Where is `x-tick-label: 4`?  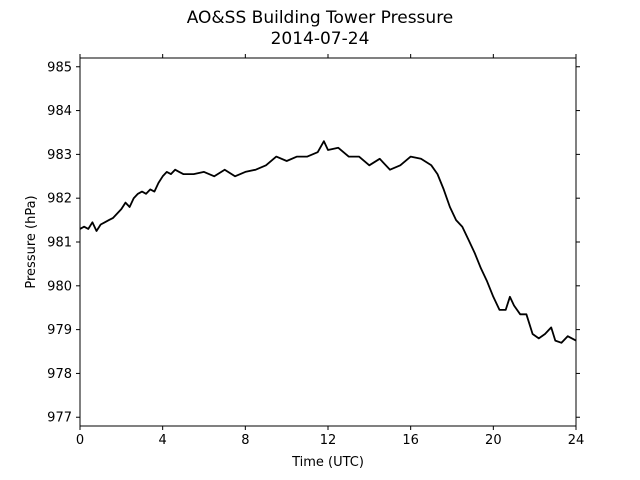
x-tick-label: 4 is located at coordinates (163, 440).